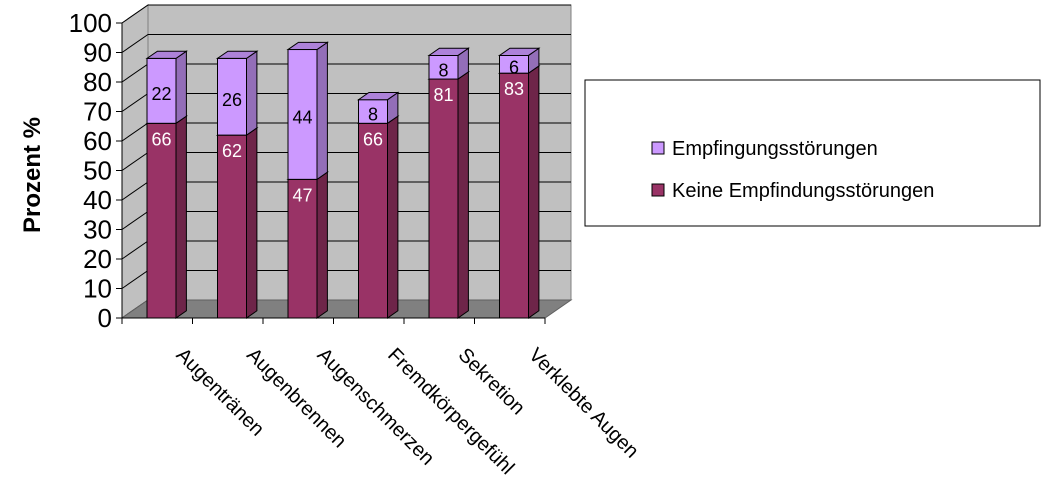 The height and width of the screenshot is (501, 1045). What do you see at coordinates (302, 248) in the screenshot?
I see `bar-keine-2-front` at bounding box center [302, 248].